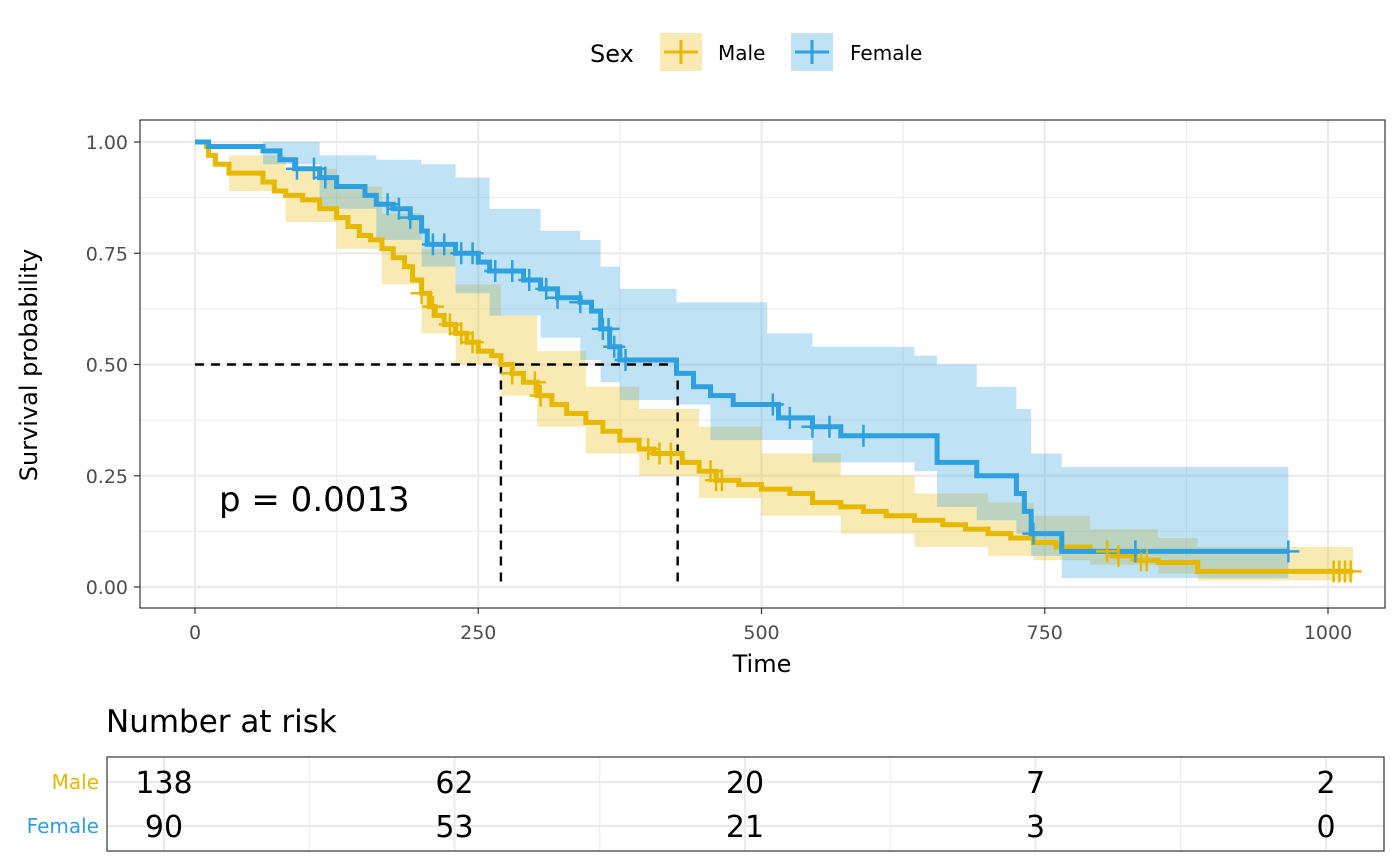  I want to click on x-tick-label: 250, so click(478, 633).